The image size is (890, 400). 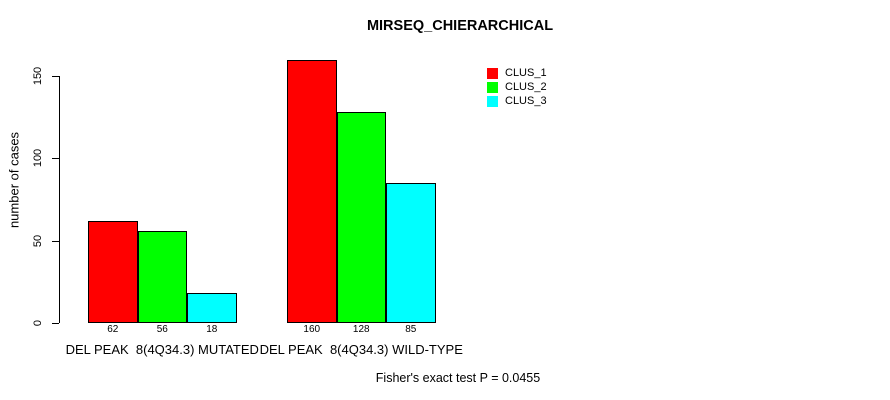 What do you see at coordinates (162, 329) in the screenshot?
I see `bar-value-label: 56` at bounding box center [162, 329].